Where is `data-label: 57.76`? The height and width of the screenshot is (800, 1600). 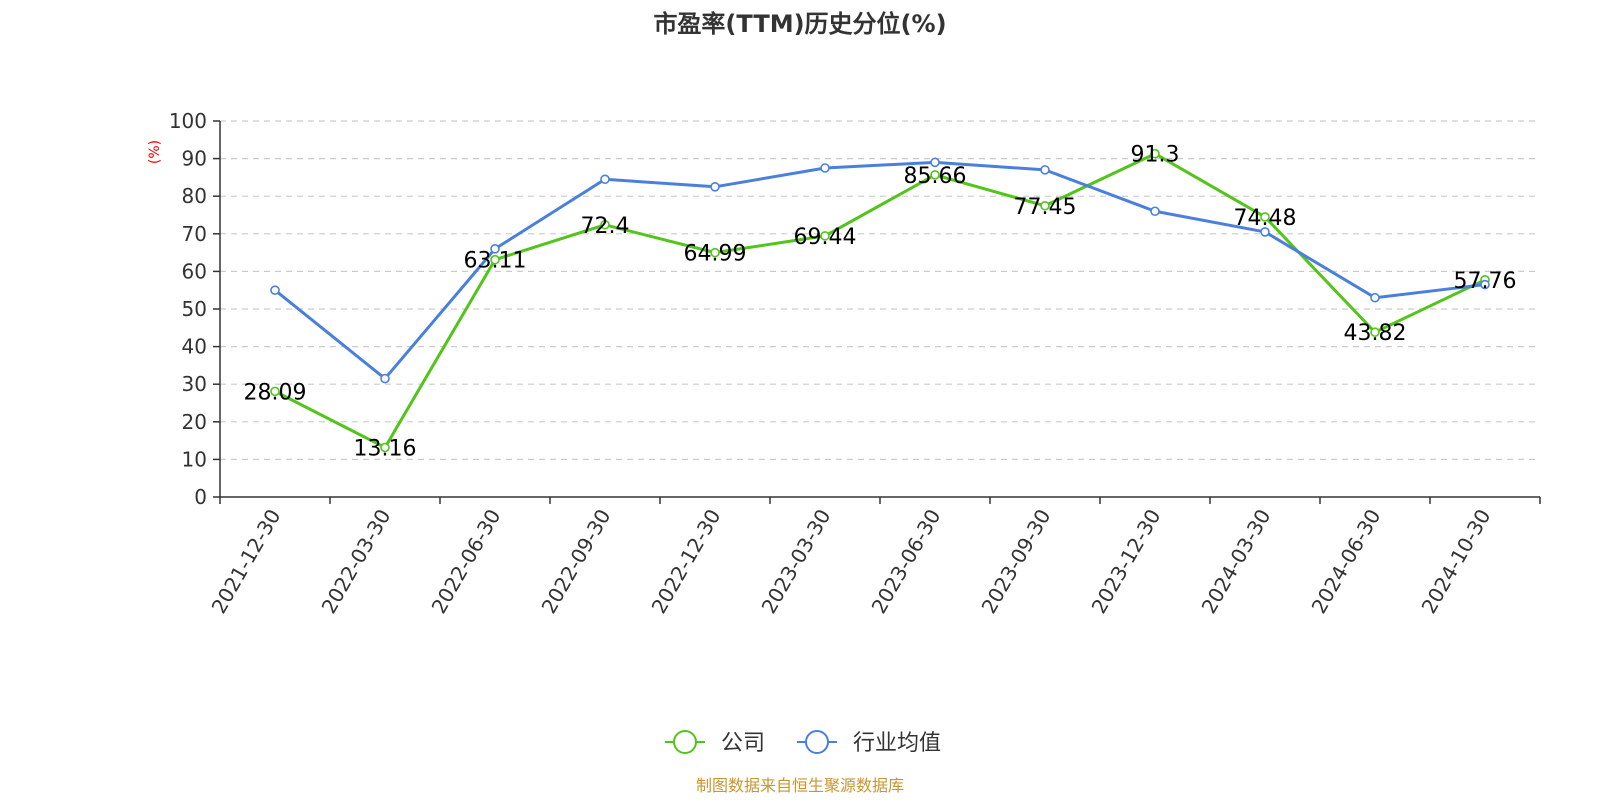
data-label: 57.76 is located at coordinates (1485, 281).